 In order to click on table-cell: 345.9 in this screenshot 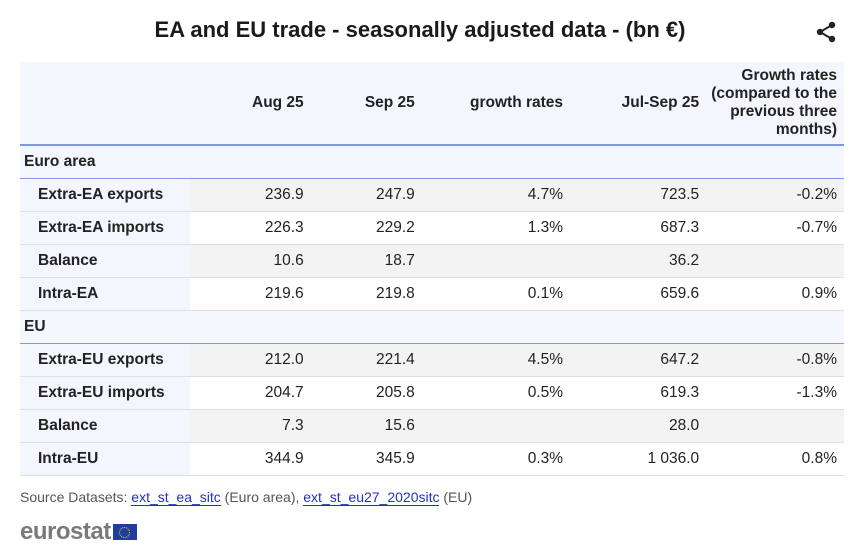, I will do `click(366, 459)`.